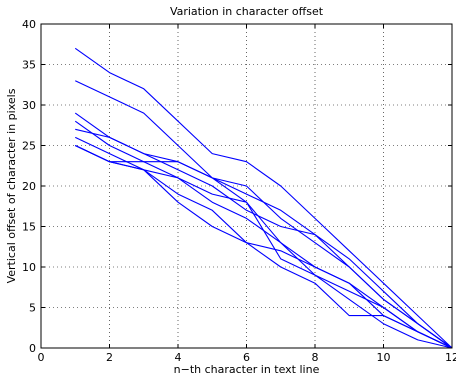  What do you see at coordinates (315, 357) in the screenshot?
I see `x-tick-label: 8` at bounding box center [315, 357].